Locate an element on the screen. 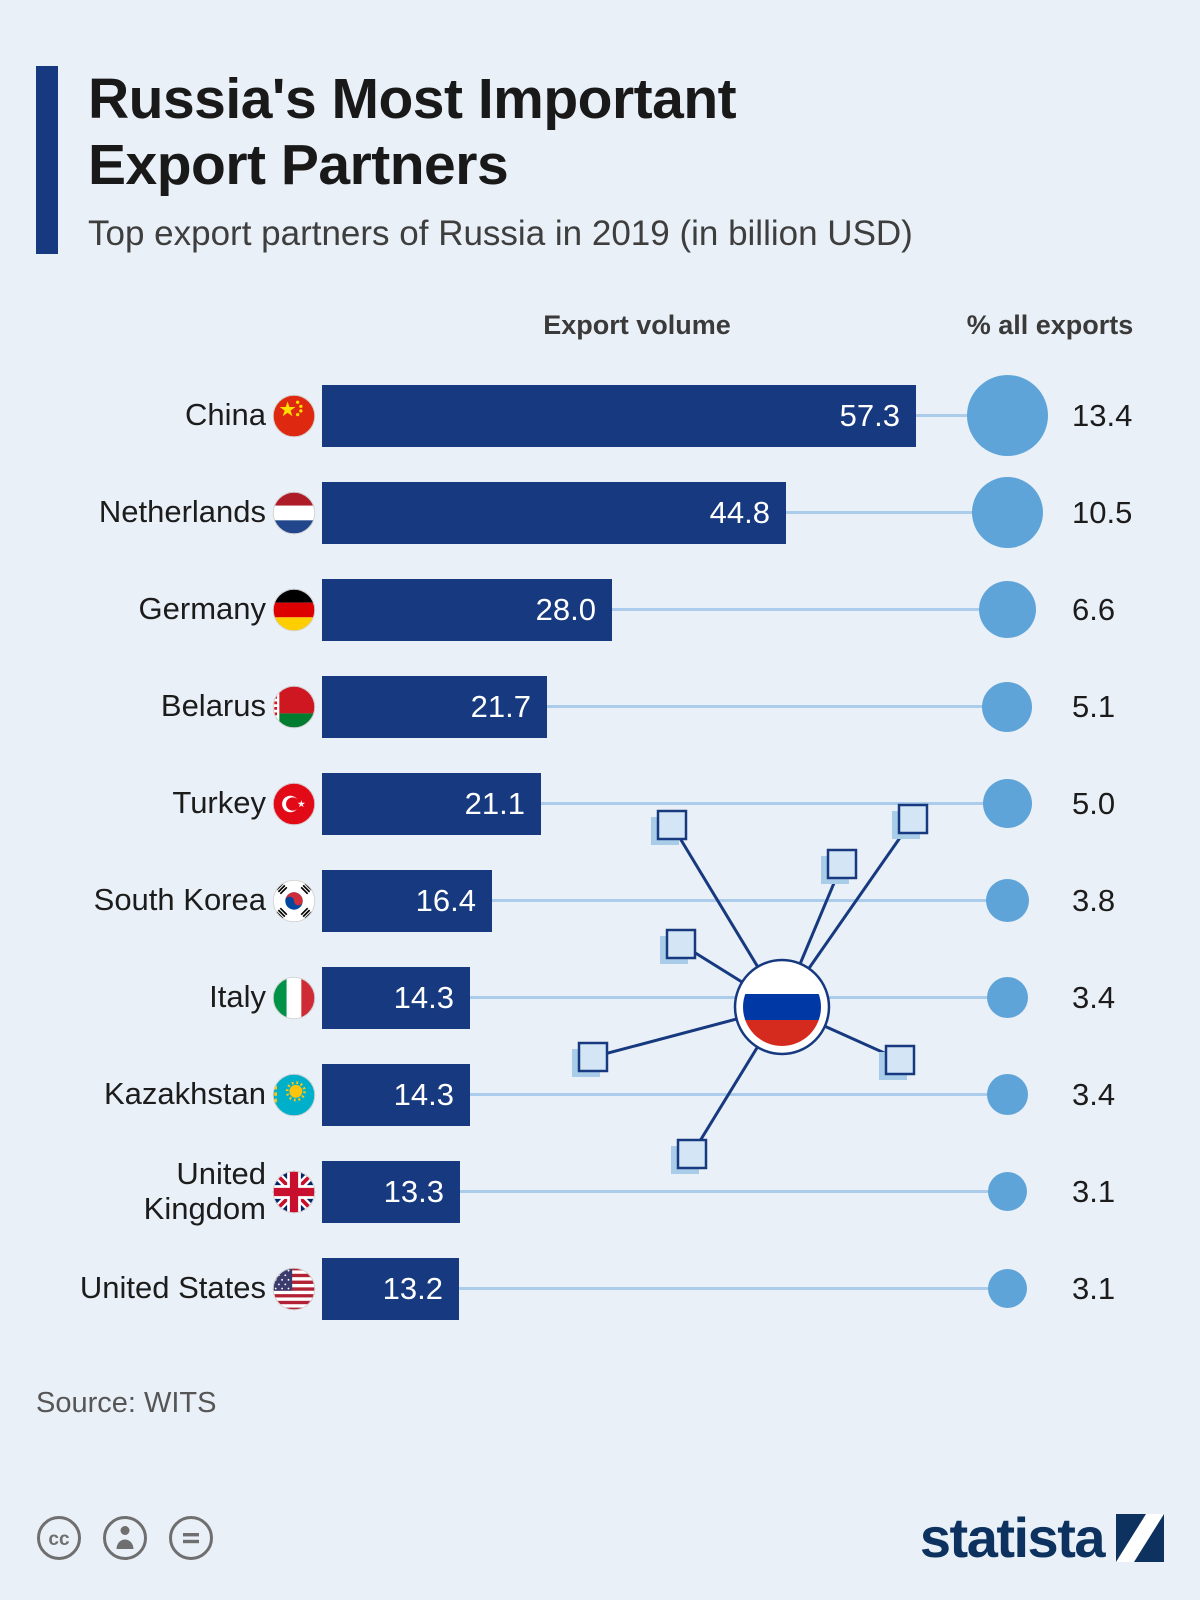 This screenshot has height=1600, width=1200. united-states-flag-icon is located at coordinates (294, 1289).